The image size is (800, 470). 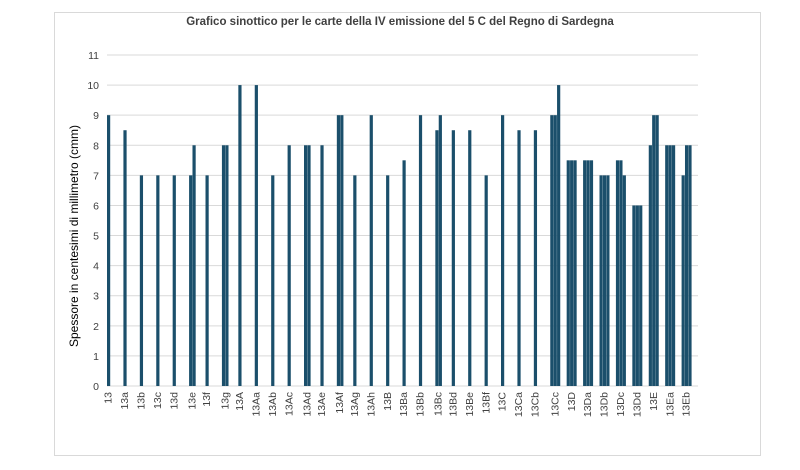 I want to click on y-tick-label: 4, so click(x=96, y=267).